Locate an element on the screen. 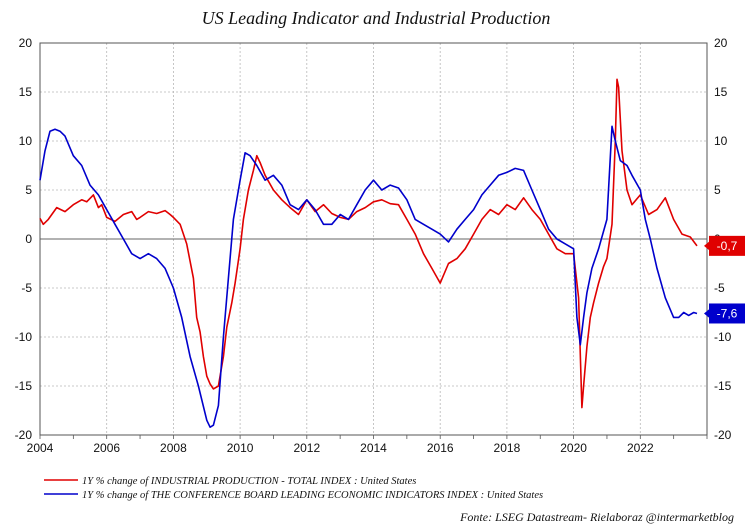 The image size is (748, 528). y-tick-label-right: -10 is located at coordinates (723, 337).